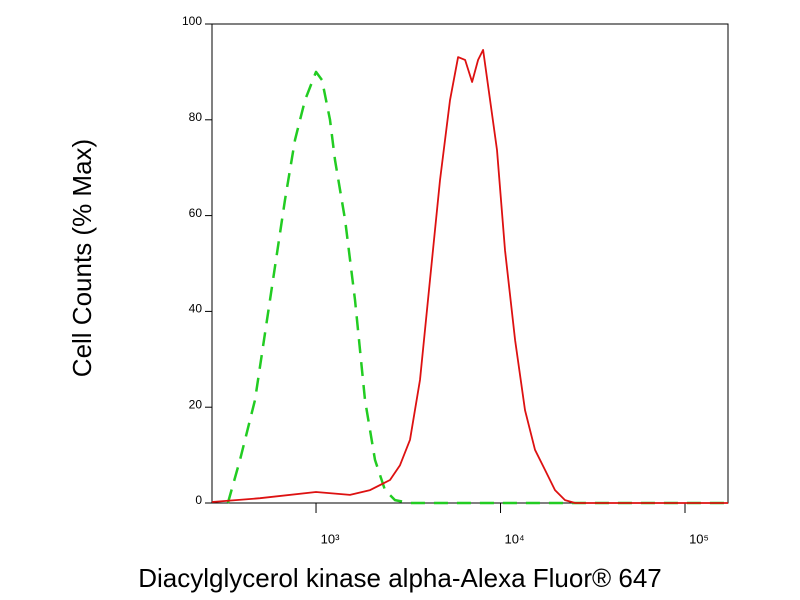 Image resolution: width=800 pixels, height=600 pixels. Describe the element at coordinates (196, 213) in the screenshot. I see `y-tick-label: 60` at that location.